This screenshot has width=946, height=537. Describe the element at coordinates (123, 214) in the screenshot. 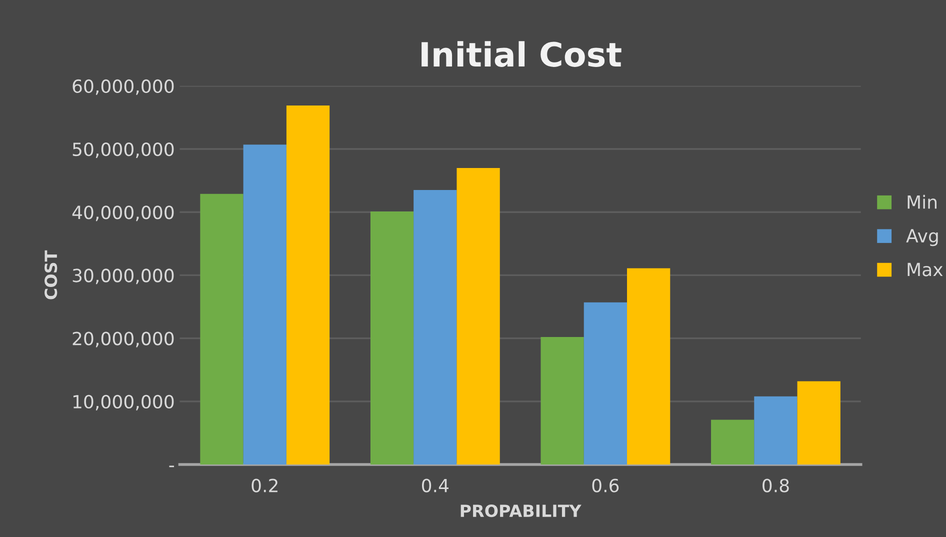

I see `y-tick-label: 40,000,000` at that location.